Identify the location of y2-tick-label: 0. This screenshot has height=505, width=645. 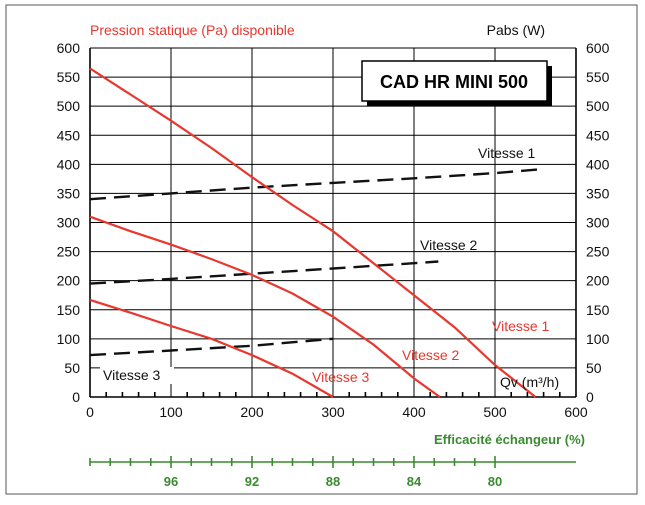
(590, 397).